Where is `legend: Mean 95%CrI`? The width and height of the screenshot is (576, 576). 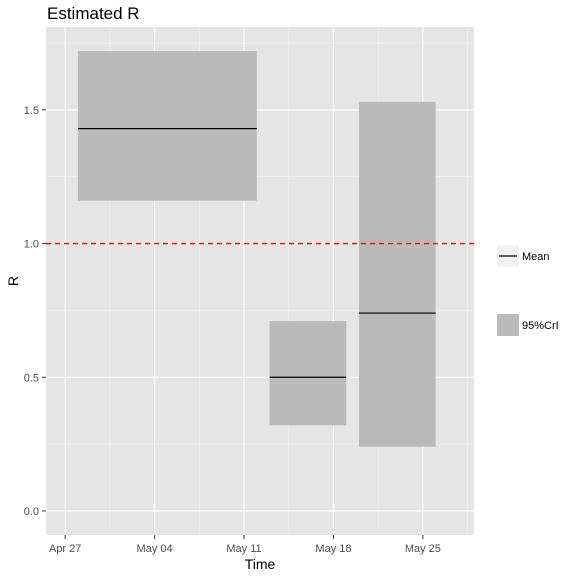
legend: Mean 95%CrI is located at coordinates (528, 290).